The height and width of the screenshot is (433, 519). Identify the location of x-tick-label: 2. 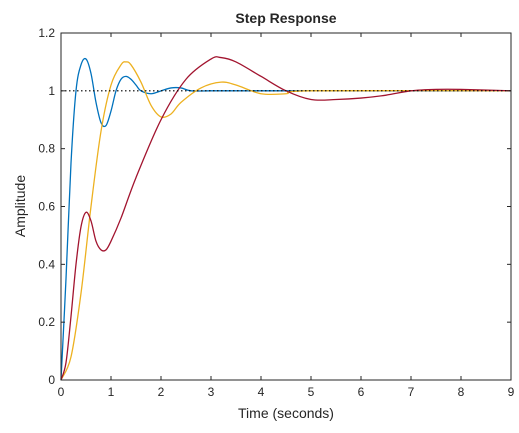
(161, 392).